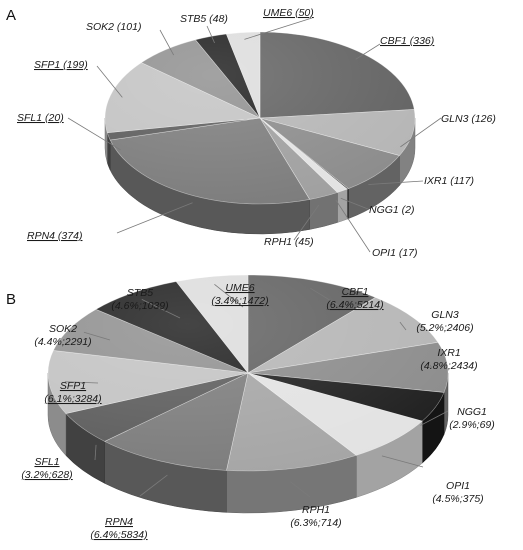  Describe the element at coordinates (395, 253) in the screenshot. I see `label-opi1: OPI1 (17)` at that location.